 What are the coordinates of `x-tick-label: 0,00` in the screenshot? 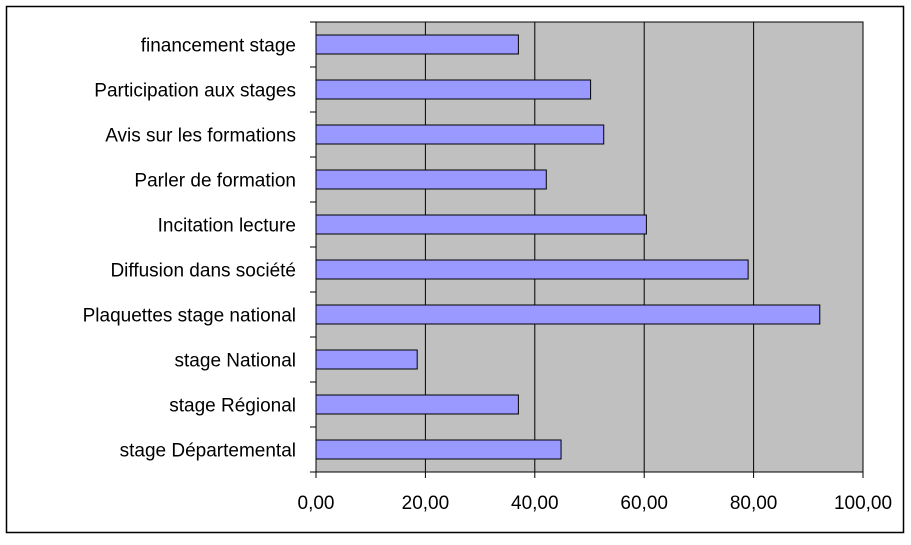 It's located at (316, 503).